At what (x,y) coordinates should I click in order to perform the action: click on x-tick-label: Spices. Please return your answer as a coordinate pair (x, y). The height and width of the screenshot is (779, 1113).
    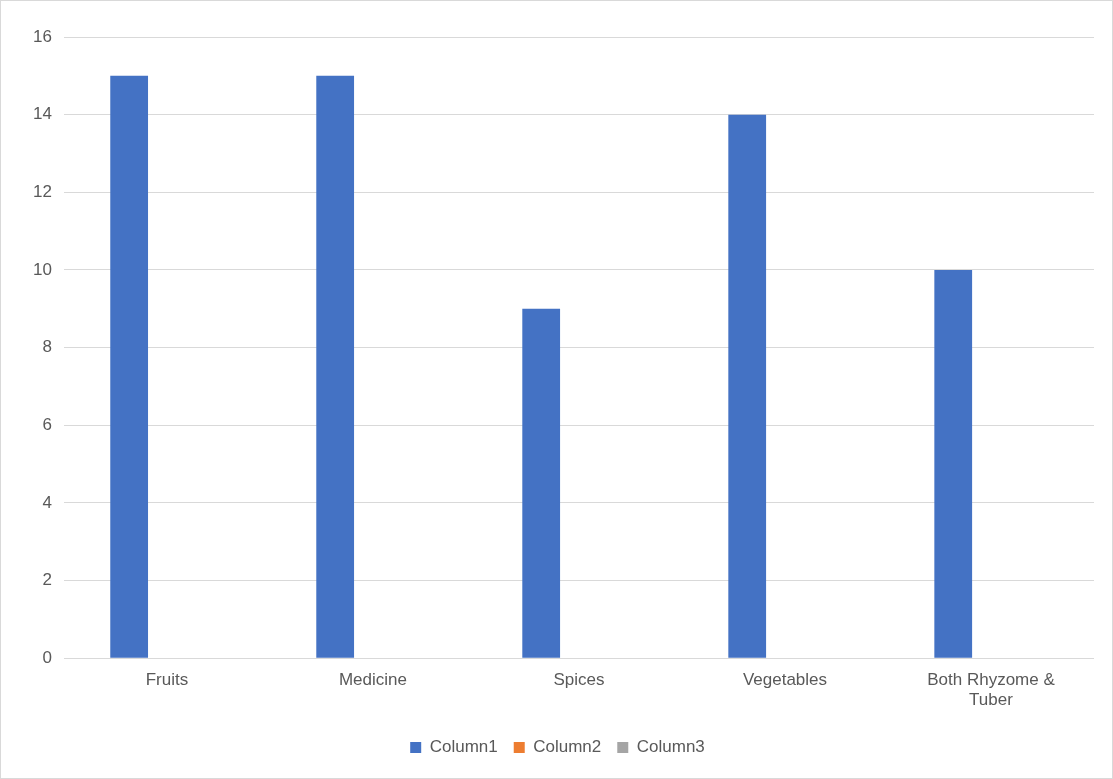
    Looking at the image, I should click on (579, 680).